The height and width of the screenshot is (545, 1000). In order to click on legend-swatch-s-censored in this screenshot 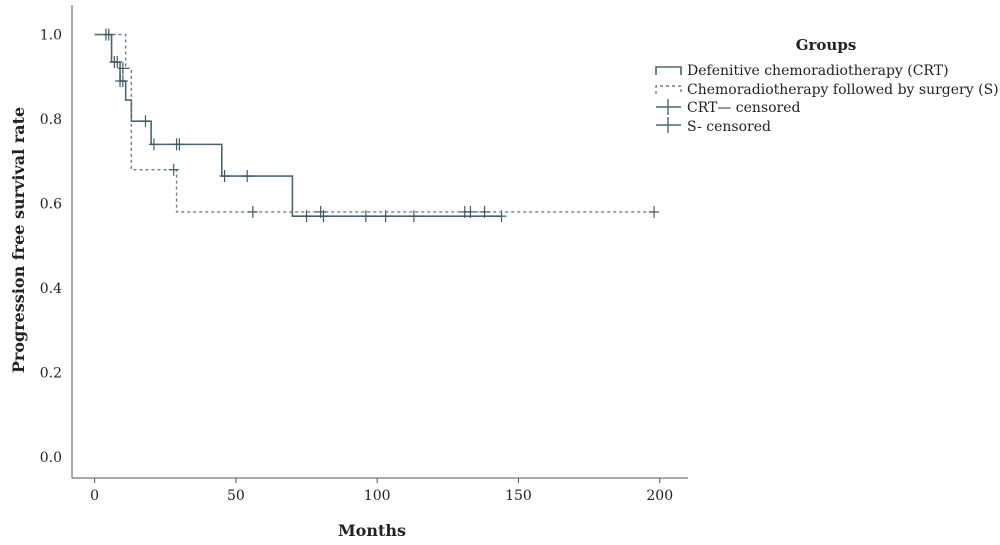, I will do `click(668, 125)`.